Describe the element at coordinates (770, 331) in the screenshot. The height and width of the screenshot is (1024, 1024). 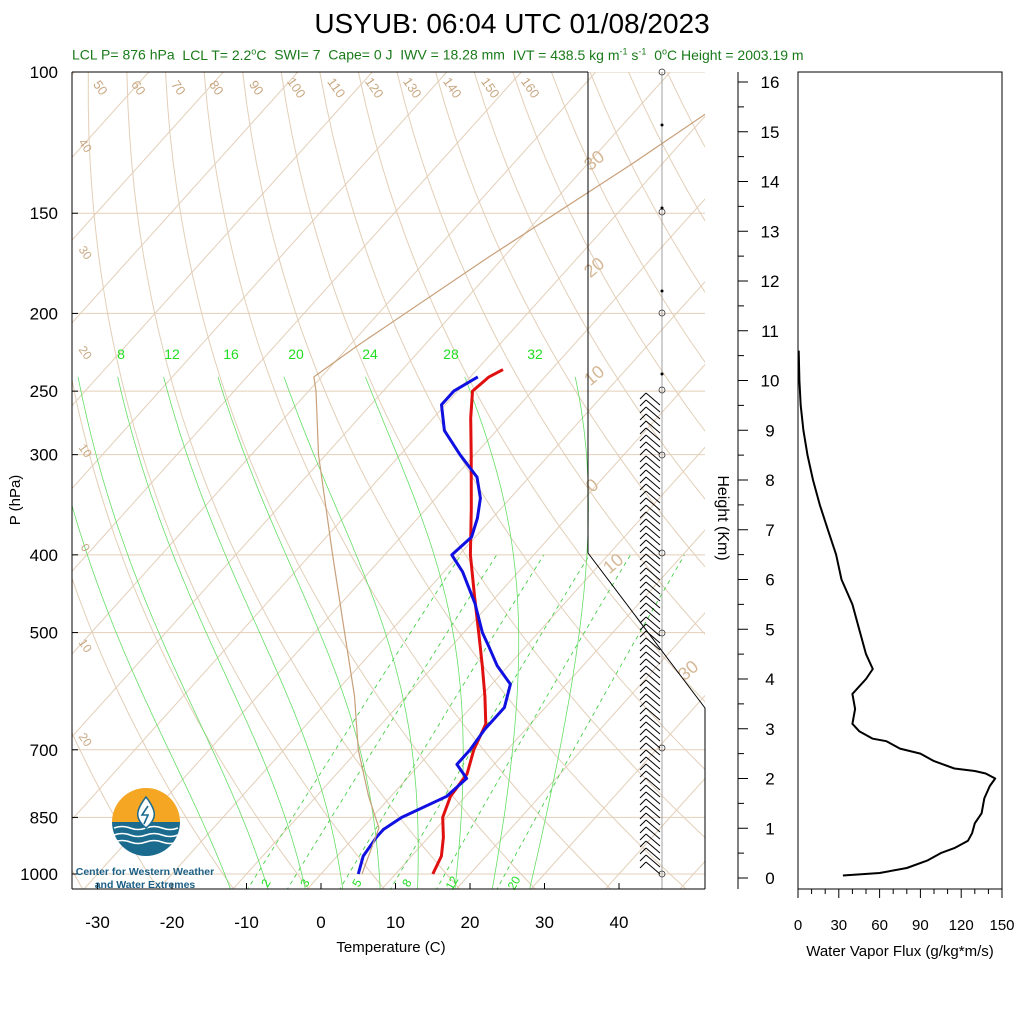
I see `height-tick-label: 11` at that location.